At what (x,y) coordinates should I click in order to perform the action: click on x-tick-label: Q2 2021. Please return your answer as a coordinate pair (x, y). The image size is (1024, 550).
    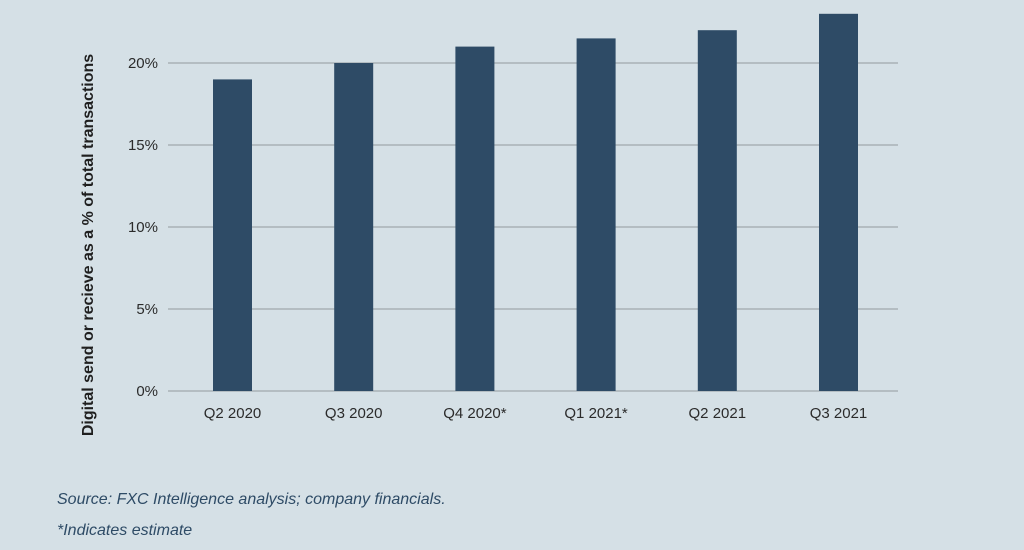
    Looking at the image, I should click on (718, 413).